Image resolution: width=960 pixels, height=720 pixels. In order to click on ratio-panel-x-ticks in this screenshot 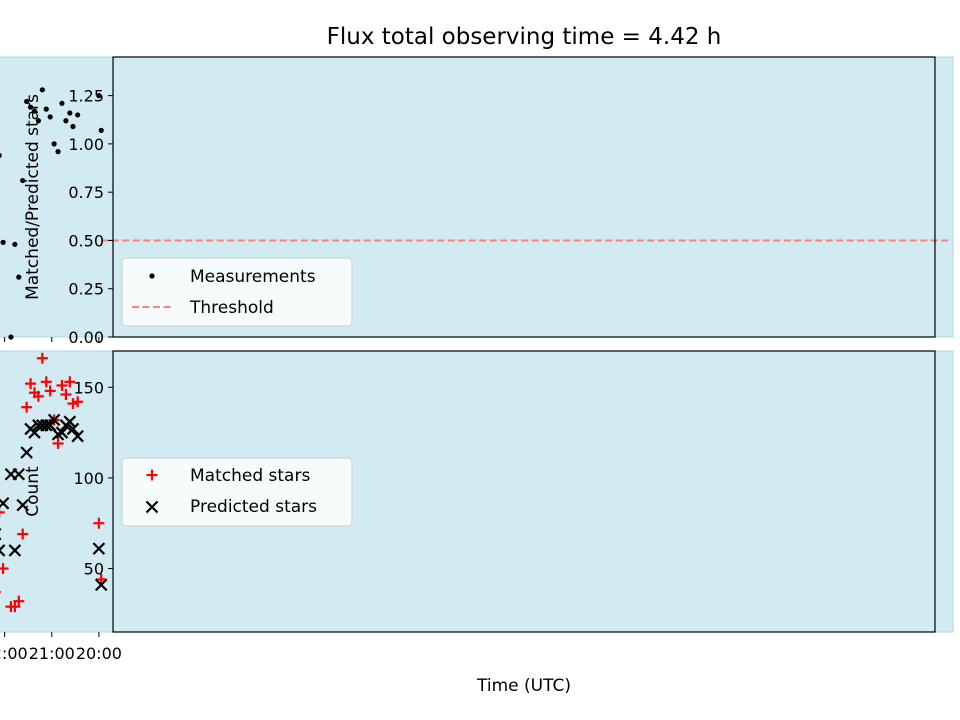, I will do `click(52, 339)`.